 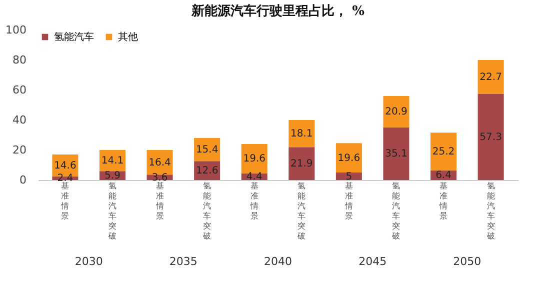 I want to click on data-label: 14.6, so click(x=65, y=166).